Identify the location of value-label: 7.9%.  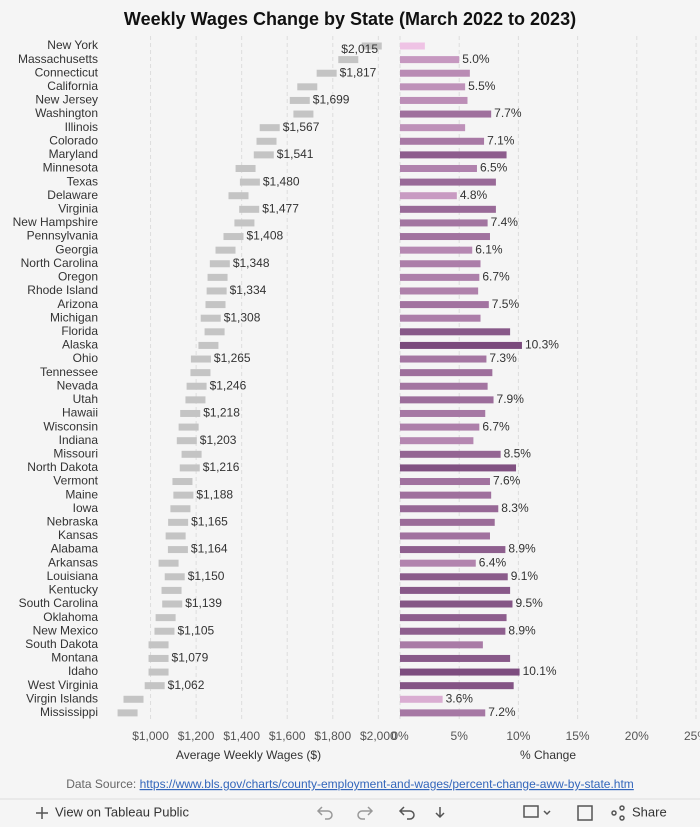
(511, 399).